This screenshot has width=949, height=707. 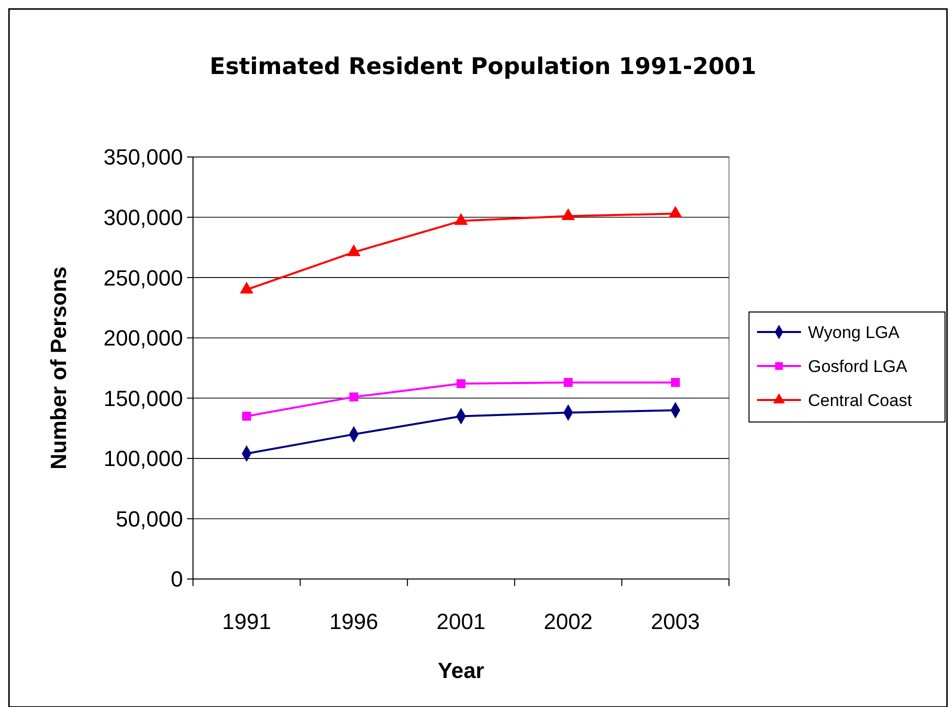 What do you see at coordinates (143, 398) in the screenshot?
I see `y-tick-label: 150,000` at bounding box center [143, 398].